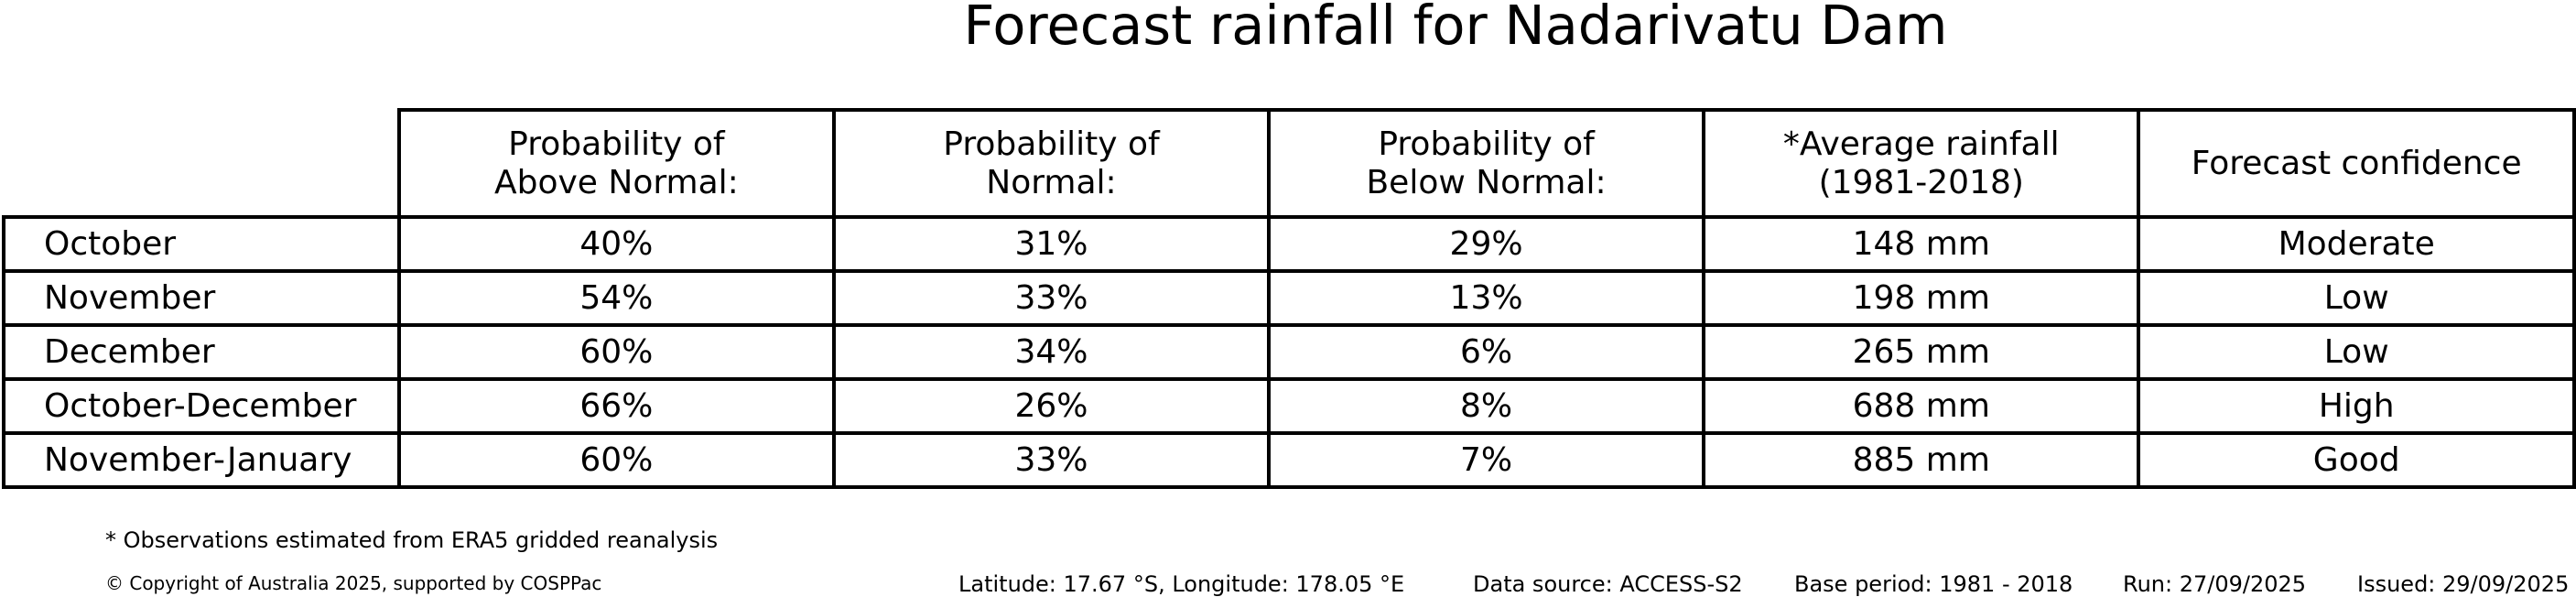  I want to click on cell-normal: 26%, so click(1052, 406).